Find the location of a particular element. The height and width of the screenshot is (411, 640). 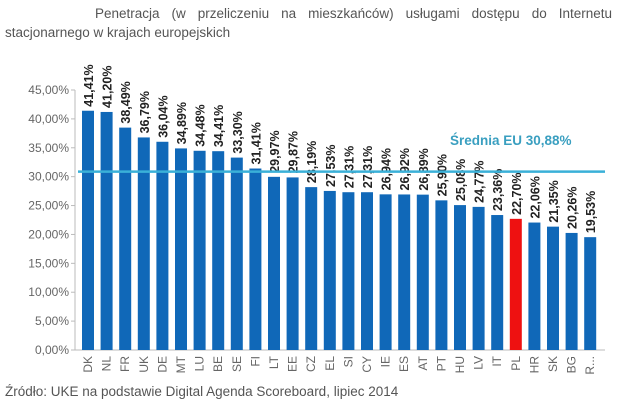

data-label-BG: 20,26% is located at coordinates (573, 208).